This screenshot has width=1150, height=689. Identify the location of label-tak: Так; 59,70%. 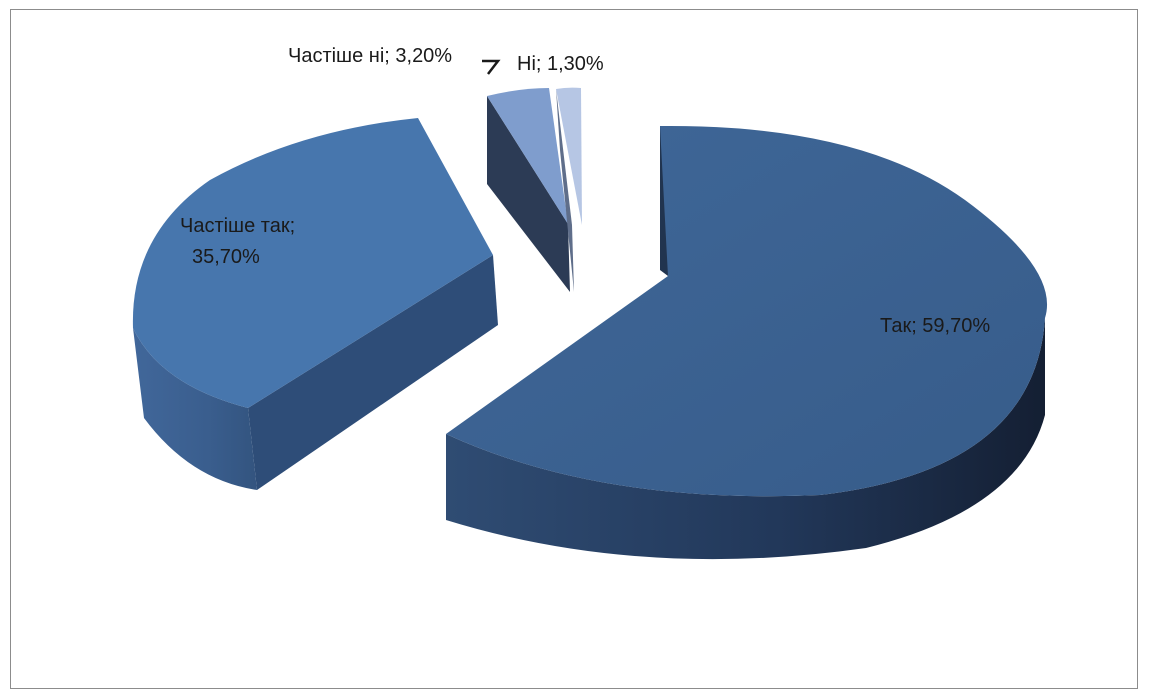
(935, 326).